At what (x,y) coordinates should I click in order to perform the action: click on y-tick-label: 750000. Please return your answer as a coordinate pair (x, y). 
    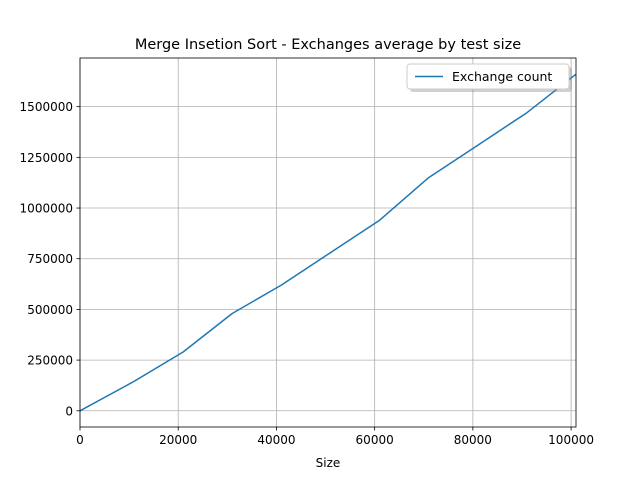
    Looking at the image, I should click on (50, 259).